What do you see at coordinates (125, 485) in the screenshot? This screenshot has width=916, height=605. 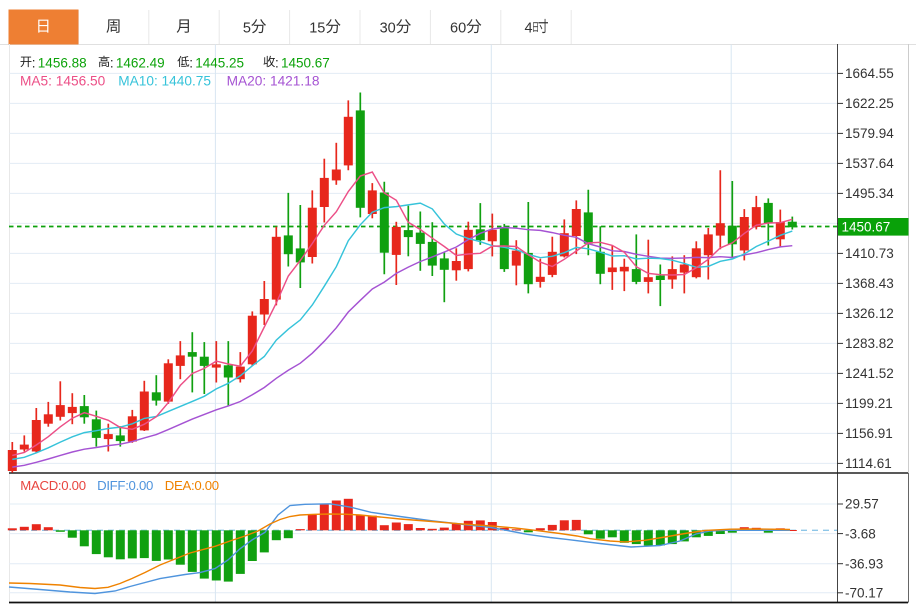 I see `svg-text: DIFF:0.00` at bounding box center [125, 485].